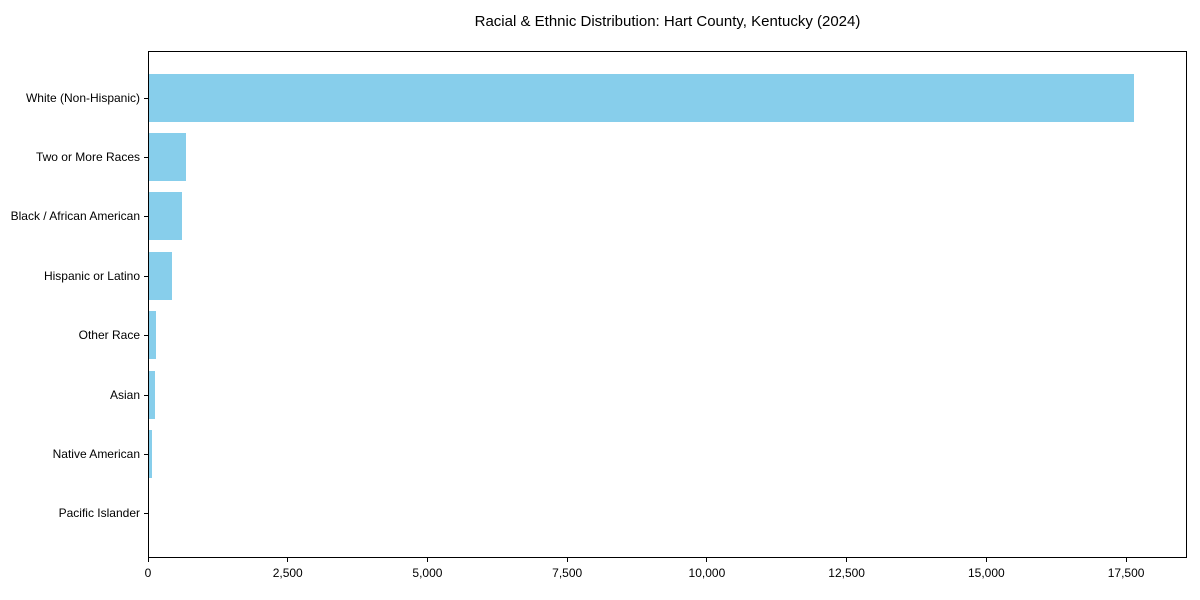 This screenshot has height=600, width=1200. I want to click on x-tick-label: 17,500, so click(1126, 573).